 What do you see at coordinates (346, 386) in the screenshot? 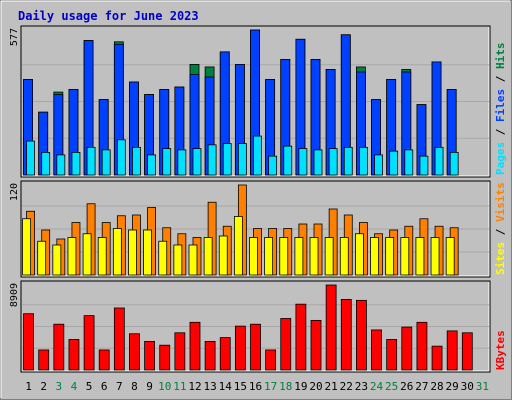
I see `x-tick-day-22: 22` at bounding box center [346, 386].